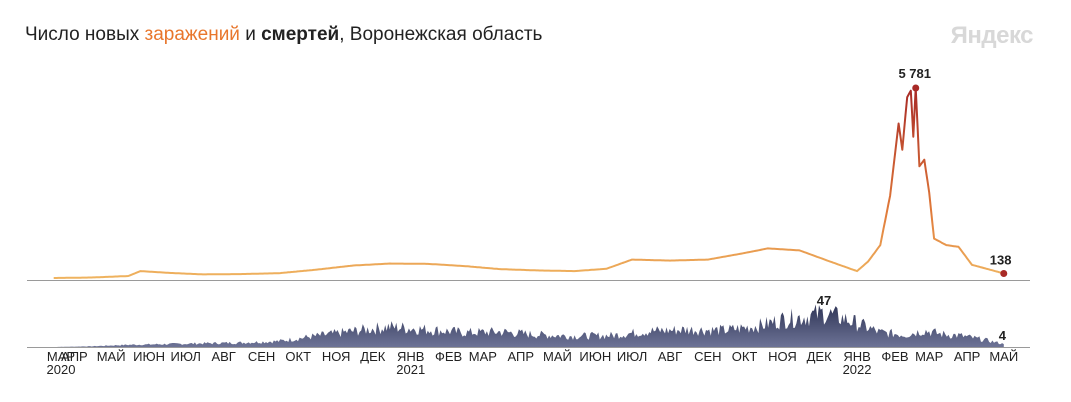 This screenshot has height=402, width=1071. I want to click on title-deaths: смертей, so click(300, 34).